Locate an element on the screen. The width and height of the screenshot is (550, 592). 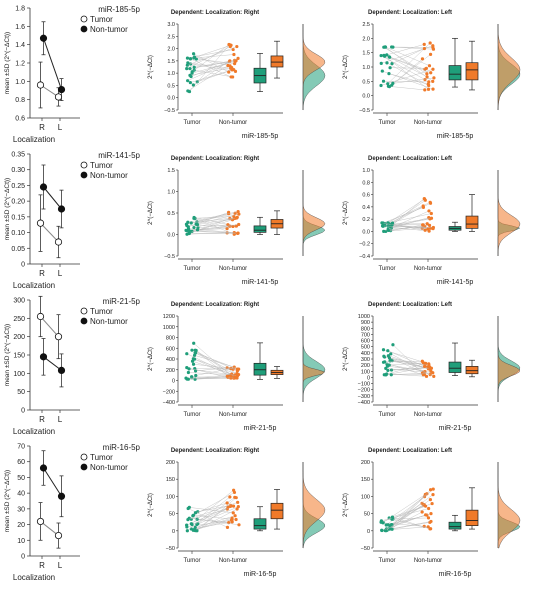
panel-x-label: miR-16-5p is located at coordinates (260, 574).